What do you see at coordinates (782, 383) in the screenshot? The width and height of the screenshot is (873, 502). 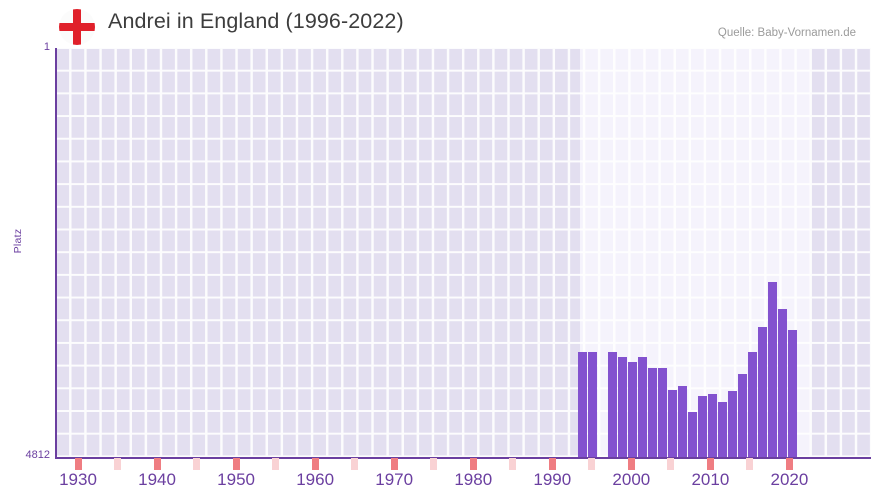 I see `bar-2016` at bounding box center [782, 383].